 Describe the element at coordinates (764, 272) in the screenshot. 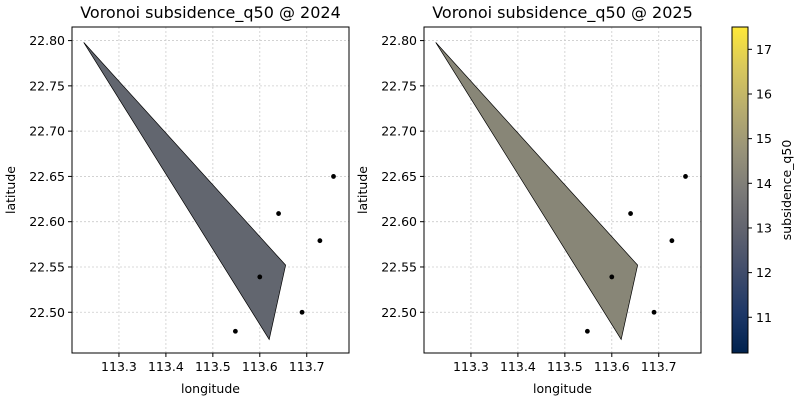

I see `colorbar-tick-label: 12` at that location.